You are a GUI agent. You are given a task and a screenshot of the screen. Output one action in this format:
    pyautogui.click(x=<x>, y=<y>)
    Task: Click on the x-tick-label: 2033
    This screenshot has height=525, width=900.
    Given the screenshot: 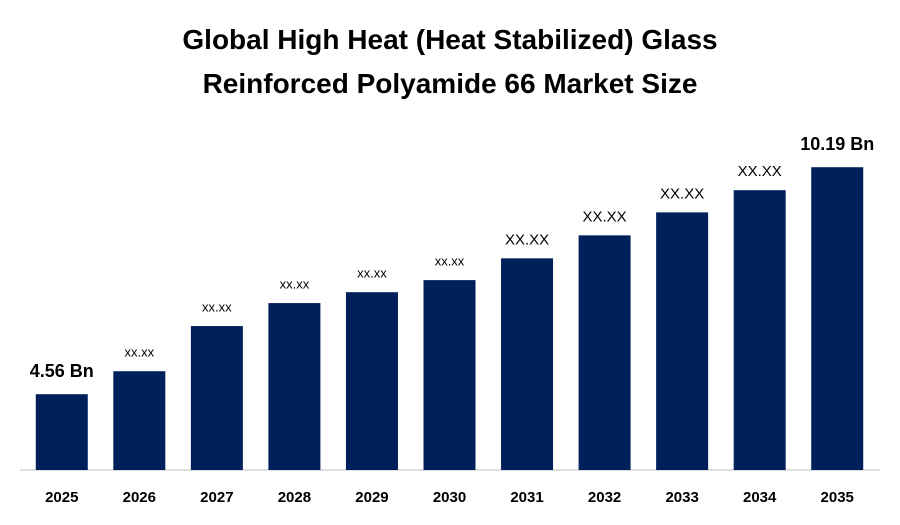 What is the action you would take?
    pyautogui.click(x=681, y=497)
    